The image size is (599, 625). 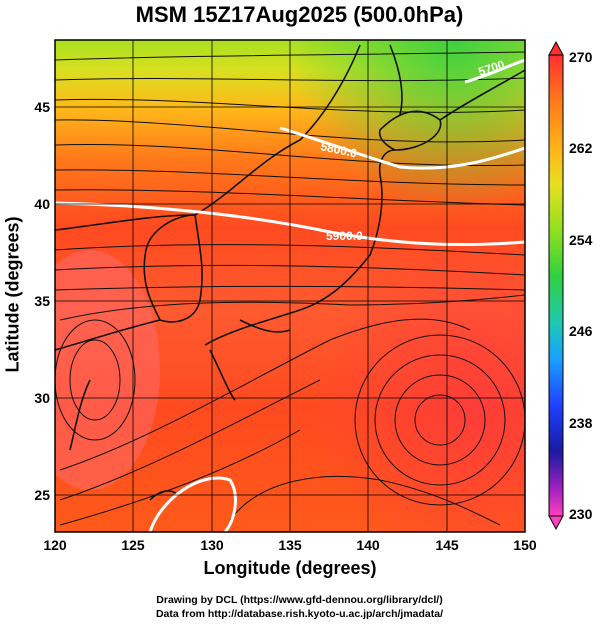 I want to click on map-title: MSM 15Z17Aug2025 (500.0hPa), so click(x=299, y=14).